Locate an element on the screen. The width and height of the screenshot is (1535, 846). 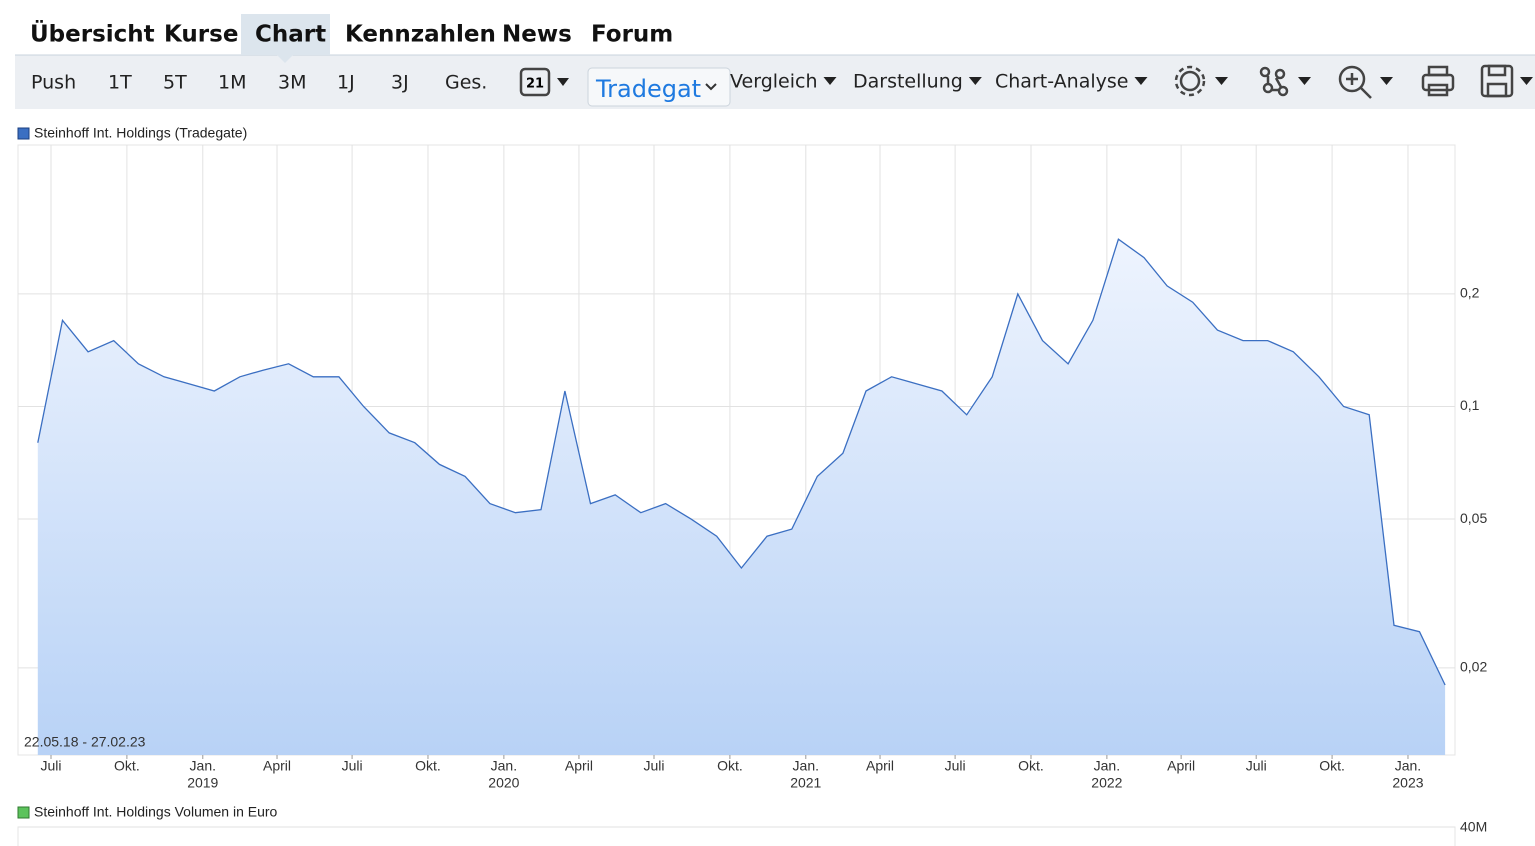
nav-tab: Forum is located at coordinates (632, 35).